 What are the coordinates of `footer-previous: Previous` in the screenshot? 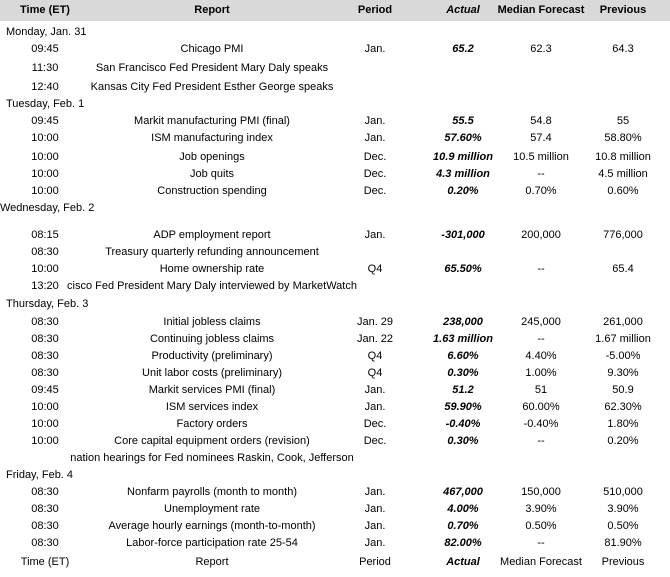 It's located at (623, 562).